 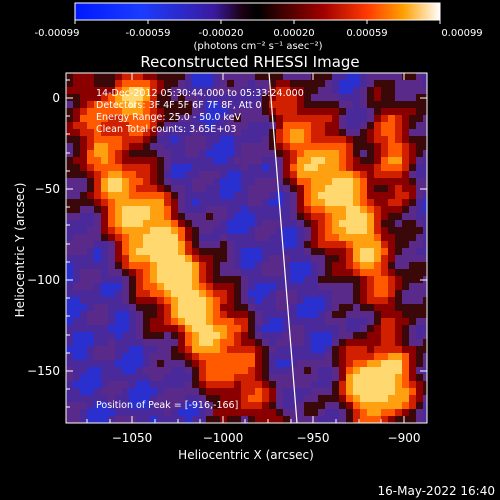 I want to click on colorbar, so click(x=257, y=11).